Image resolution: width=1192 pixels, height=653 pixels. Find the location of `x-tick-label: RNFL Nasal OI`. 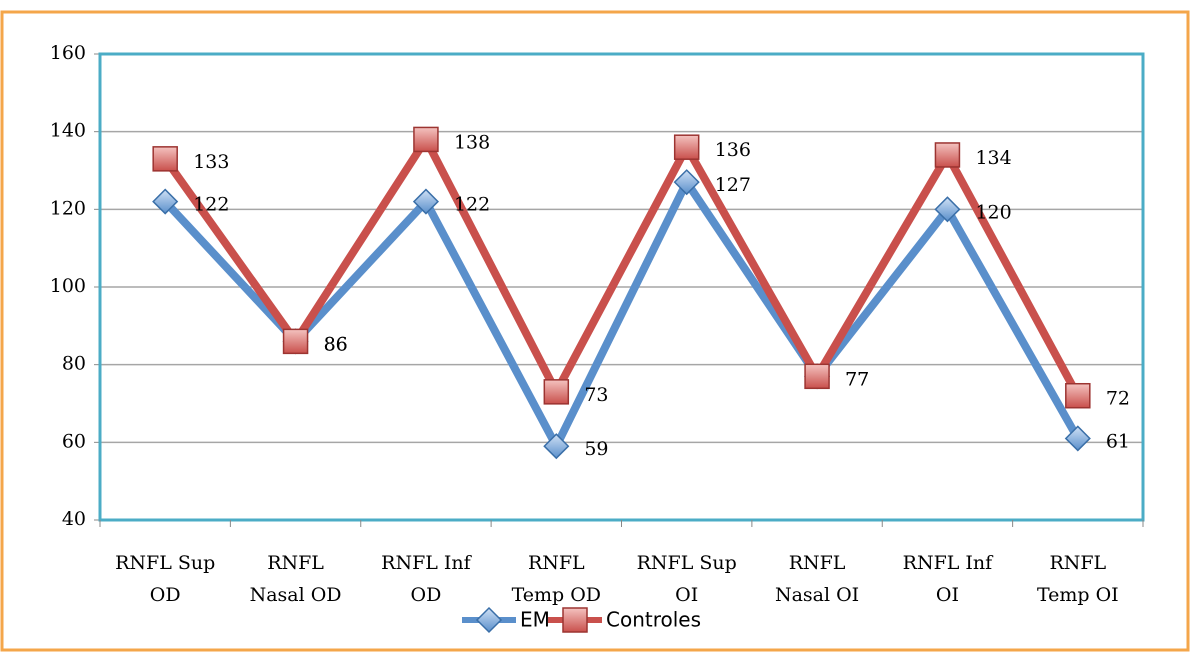

x-tick-label: RNFL Nasal OI is located at coordinates (817, 579).